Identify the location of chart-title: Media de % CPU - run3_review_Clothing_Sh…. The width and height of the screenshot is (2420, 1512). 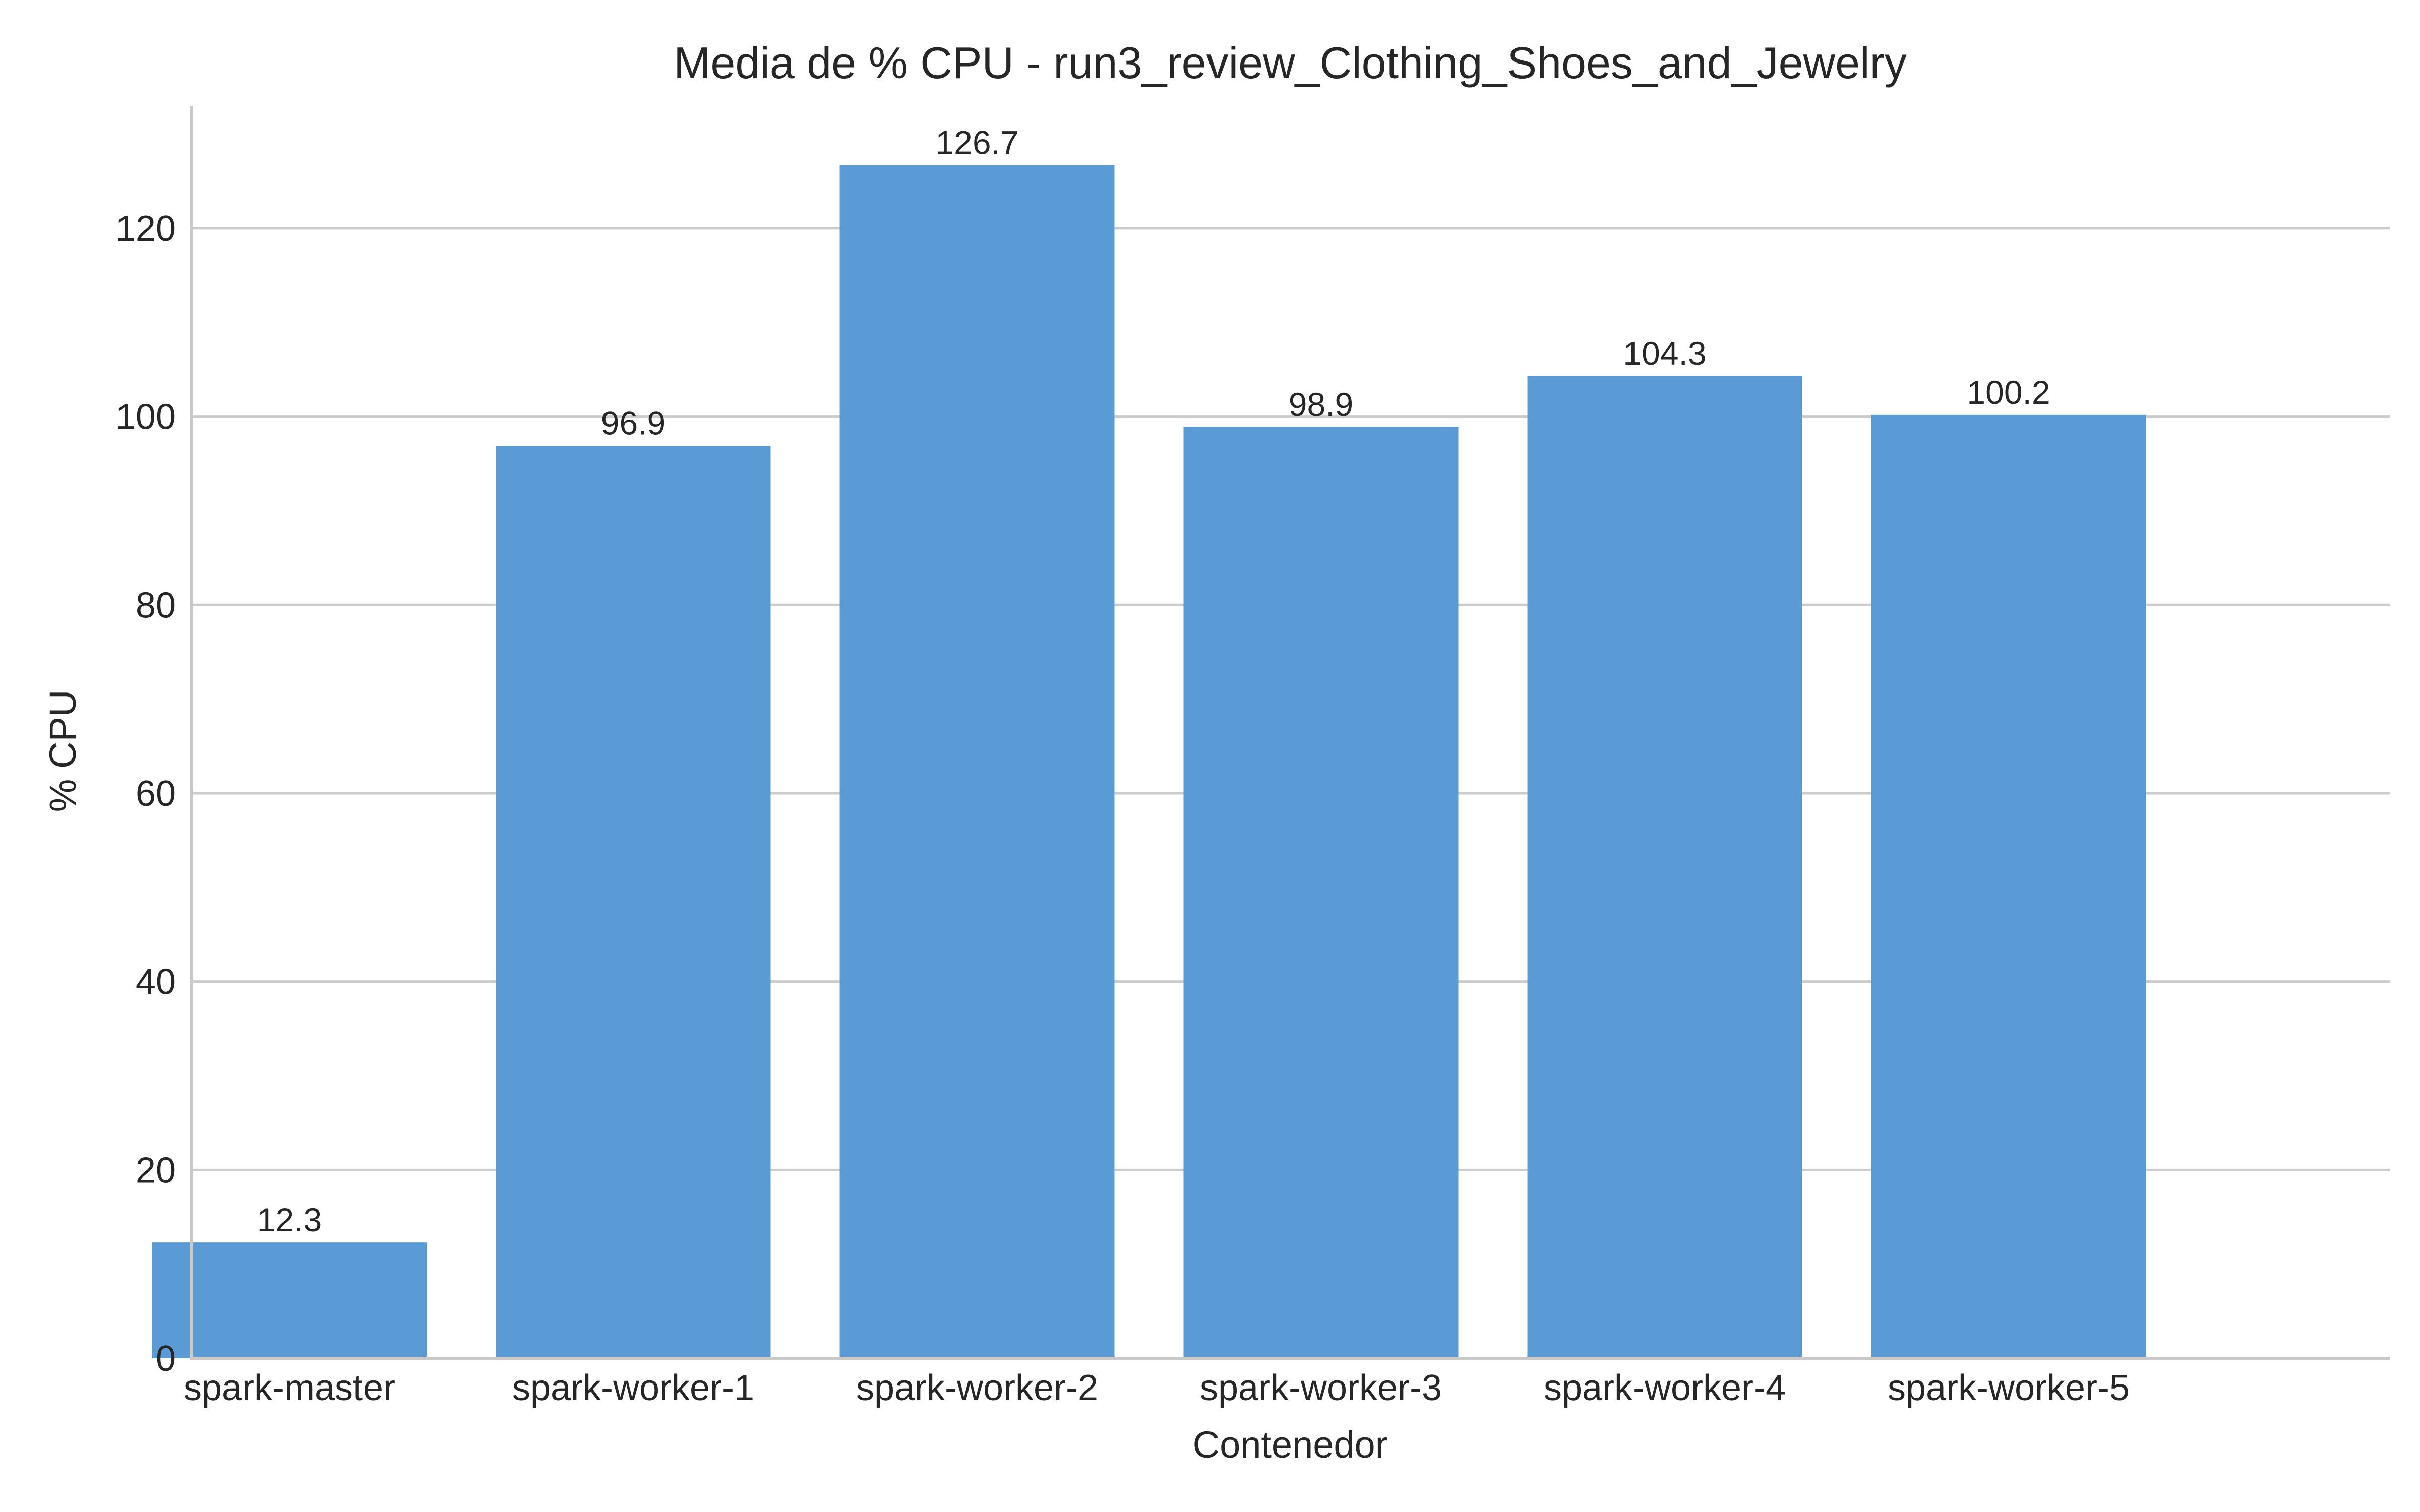
(1290, 63).